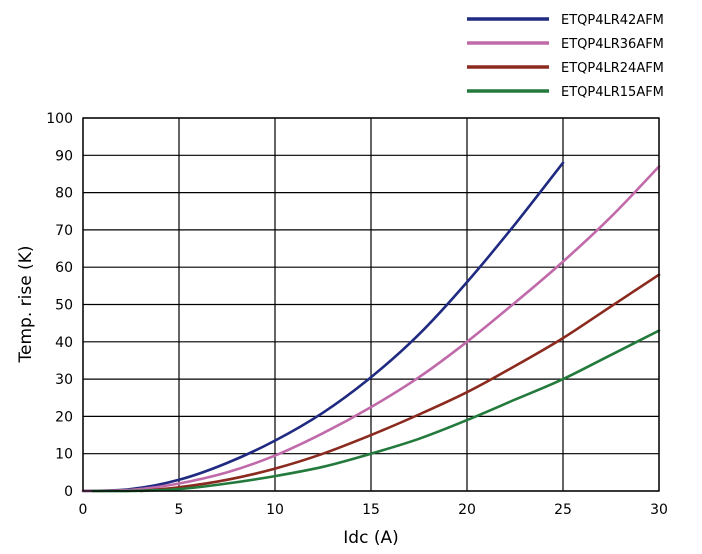 The height and width of the screenshot is (554, 702). I want to click on legend-label-ETQP4LR36AFM: ETQP4LR36AFM, so click(612, 44).